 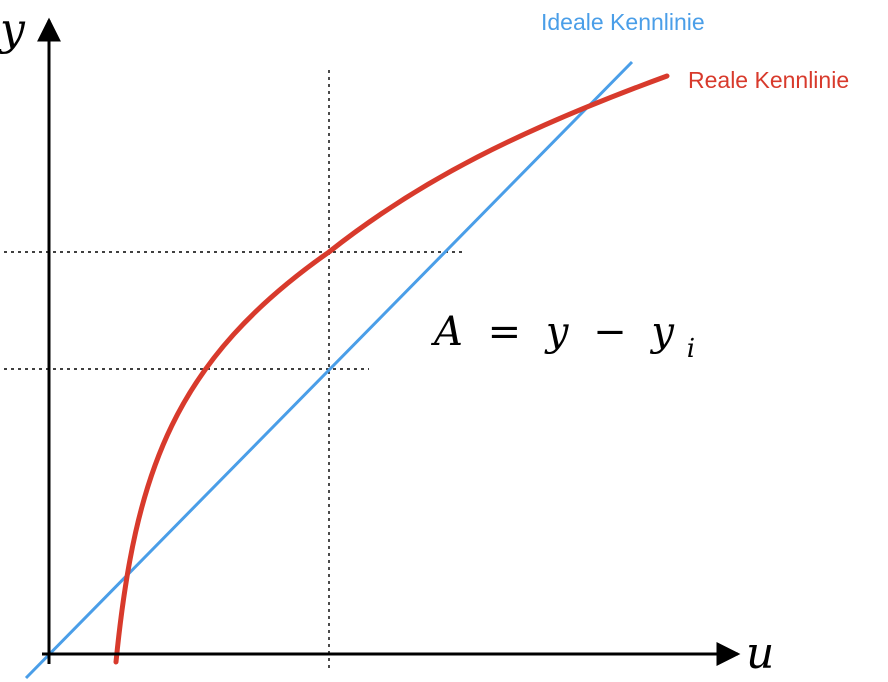 I want to click on x-axis-label: u, so click(x=760, y=653).